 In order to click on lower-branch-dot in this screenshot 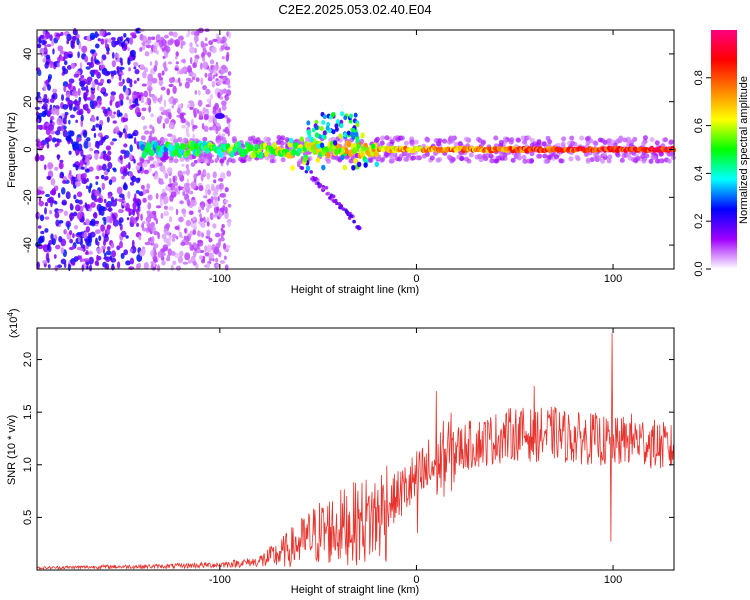, I will do `click(311, 172)`.